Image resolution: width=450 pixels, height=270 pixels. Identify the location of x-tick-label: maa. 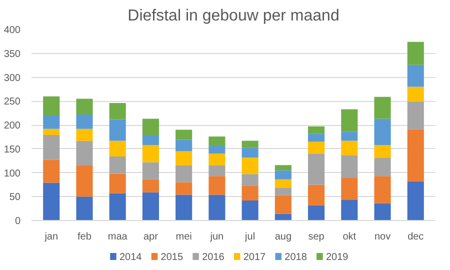
(118, 237).